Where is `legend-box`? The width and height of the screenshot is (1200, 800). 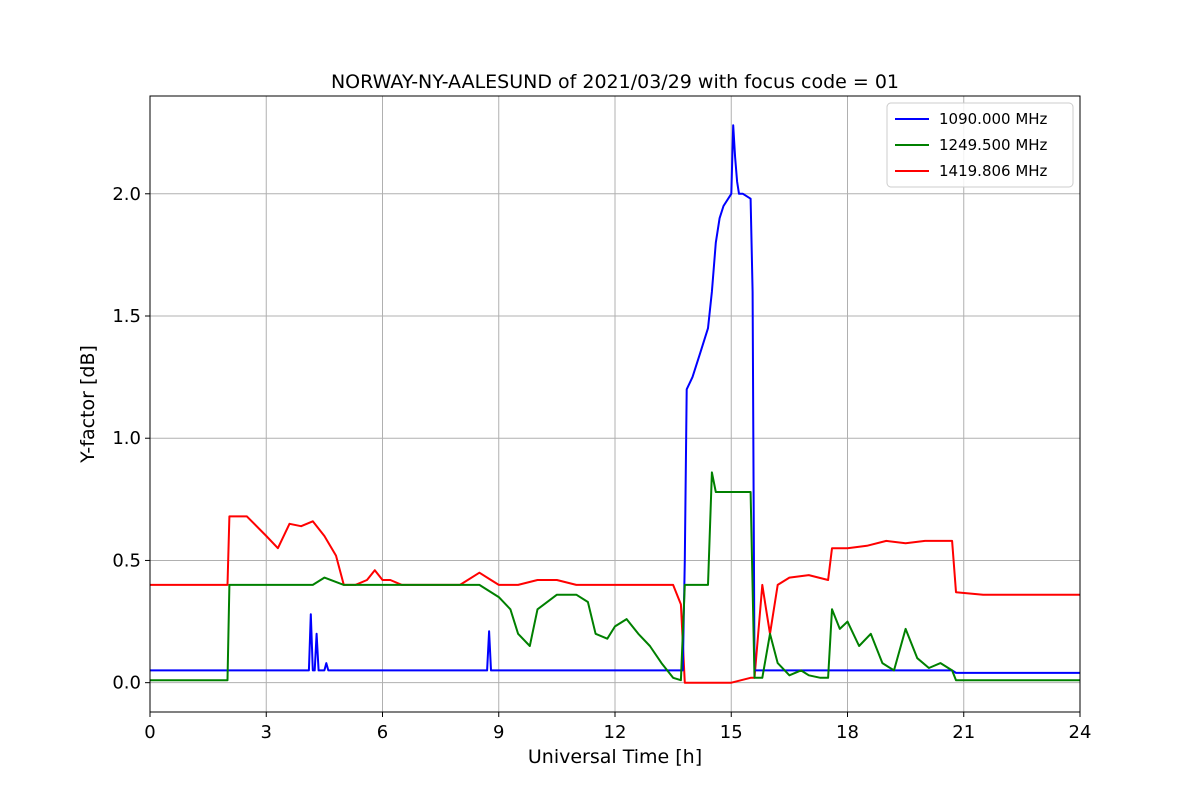
legend-box is located at coordinates (980, 145).